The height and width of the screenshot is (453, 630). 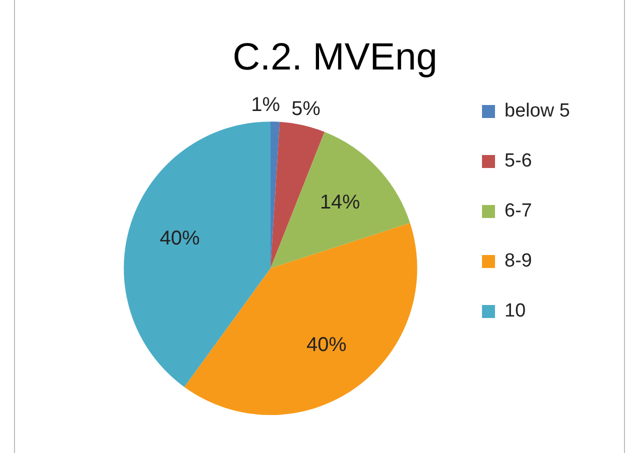 What do you see at coordinates (515, 311) in the screenshot?
I see `legend-label: 10` at bounding box center [515, 311].